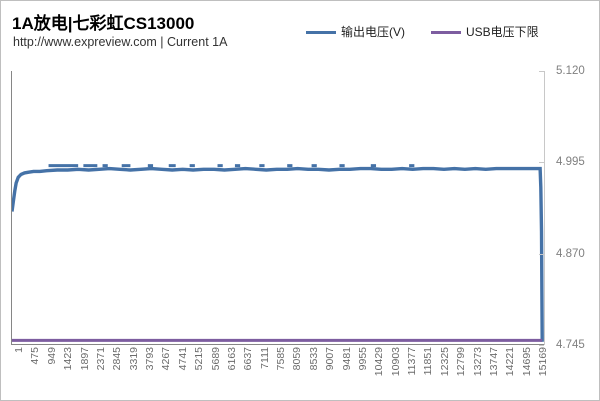 The width and height of the screenshot is (600, 401). Describe the element at coordinates (103, 23) in the screenshot. I see `chart-title: 1A放电|七彩虹CS13000` at that location.